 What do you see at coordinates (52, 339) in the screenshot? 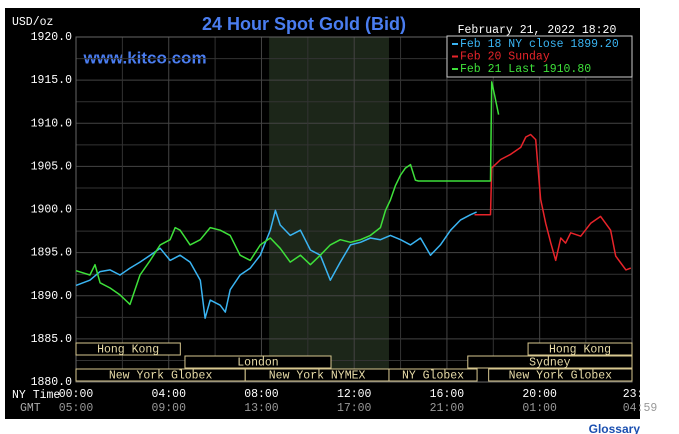
I see `y-tick-label: 1885.0` at bounding box center [52, 339].